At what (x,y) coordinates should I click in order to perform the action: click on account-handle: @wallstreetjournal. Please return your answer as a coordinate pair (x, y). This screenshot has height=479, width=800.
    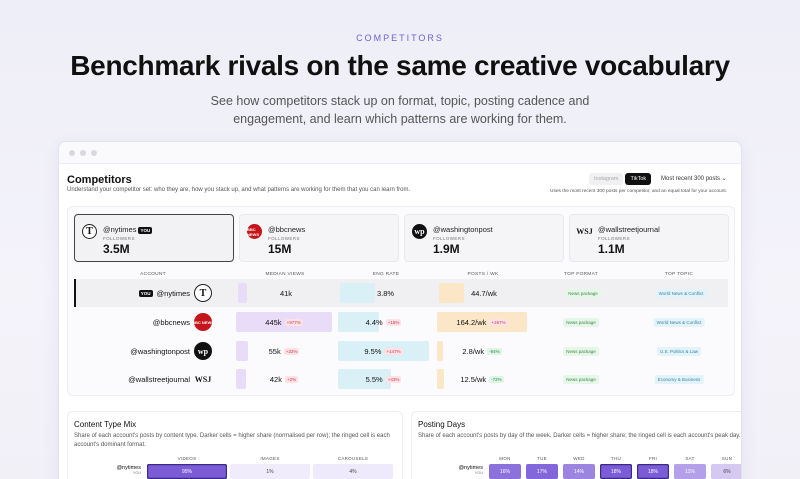
    Looking at the image, I should click on (629, 229).